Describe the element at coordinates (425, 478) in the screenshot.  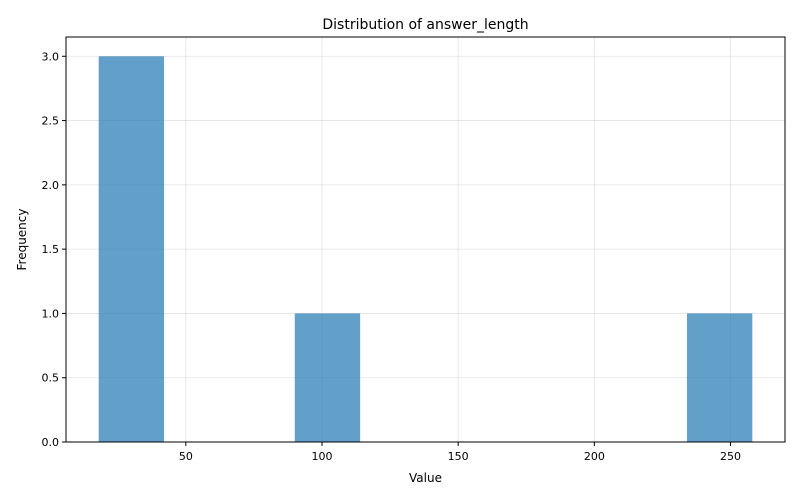
I see `x-axis-label: Value` at that location.